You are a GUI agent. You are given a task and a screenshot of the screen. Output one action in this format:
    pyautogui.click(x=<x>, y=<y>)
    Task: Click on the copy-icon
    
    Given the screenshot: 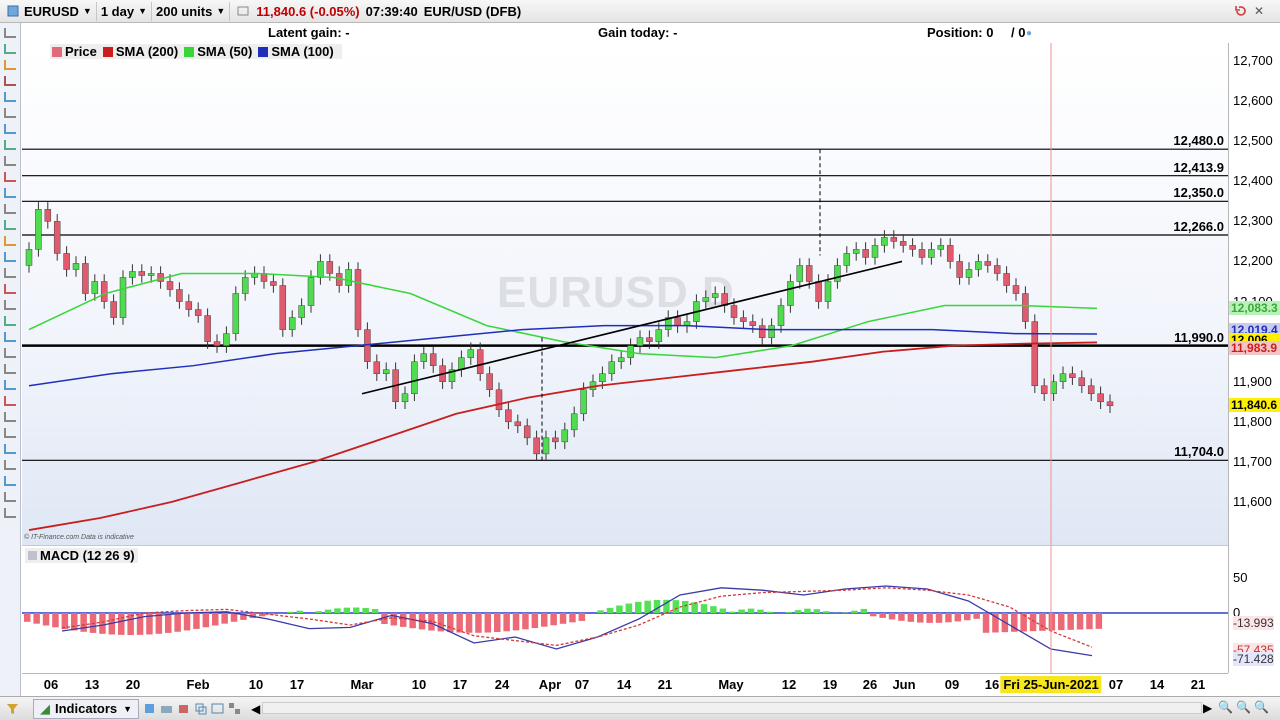 What is the action you would take?
    pyautogui.click(x=200, y=708)
    